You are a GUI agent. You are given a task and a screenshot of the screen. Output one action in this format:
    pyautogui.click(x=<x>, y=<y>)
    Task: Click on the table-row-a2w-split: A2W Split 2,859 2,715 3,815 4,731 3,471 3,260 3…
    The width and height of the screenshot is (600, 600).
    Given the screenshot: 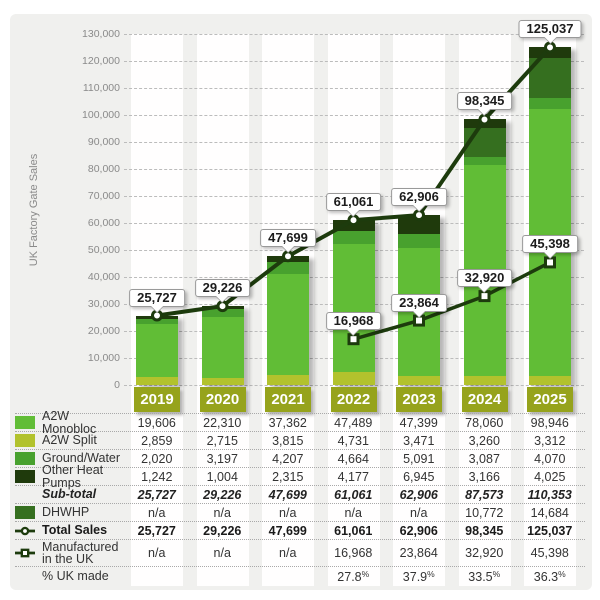 What is the action you would take?
    pyautogui.click(x=300, y=440)
    